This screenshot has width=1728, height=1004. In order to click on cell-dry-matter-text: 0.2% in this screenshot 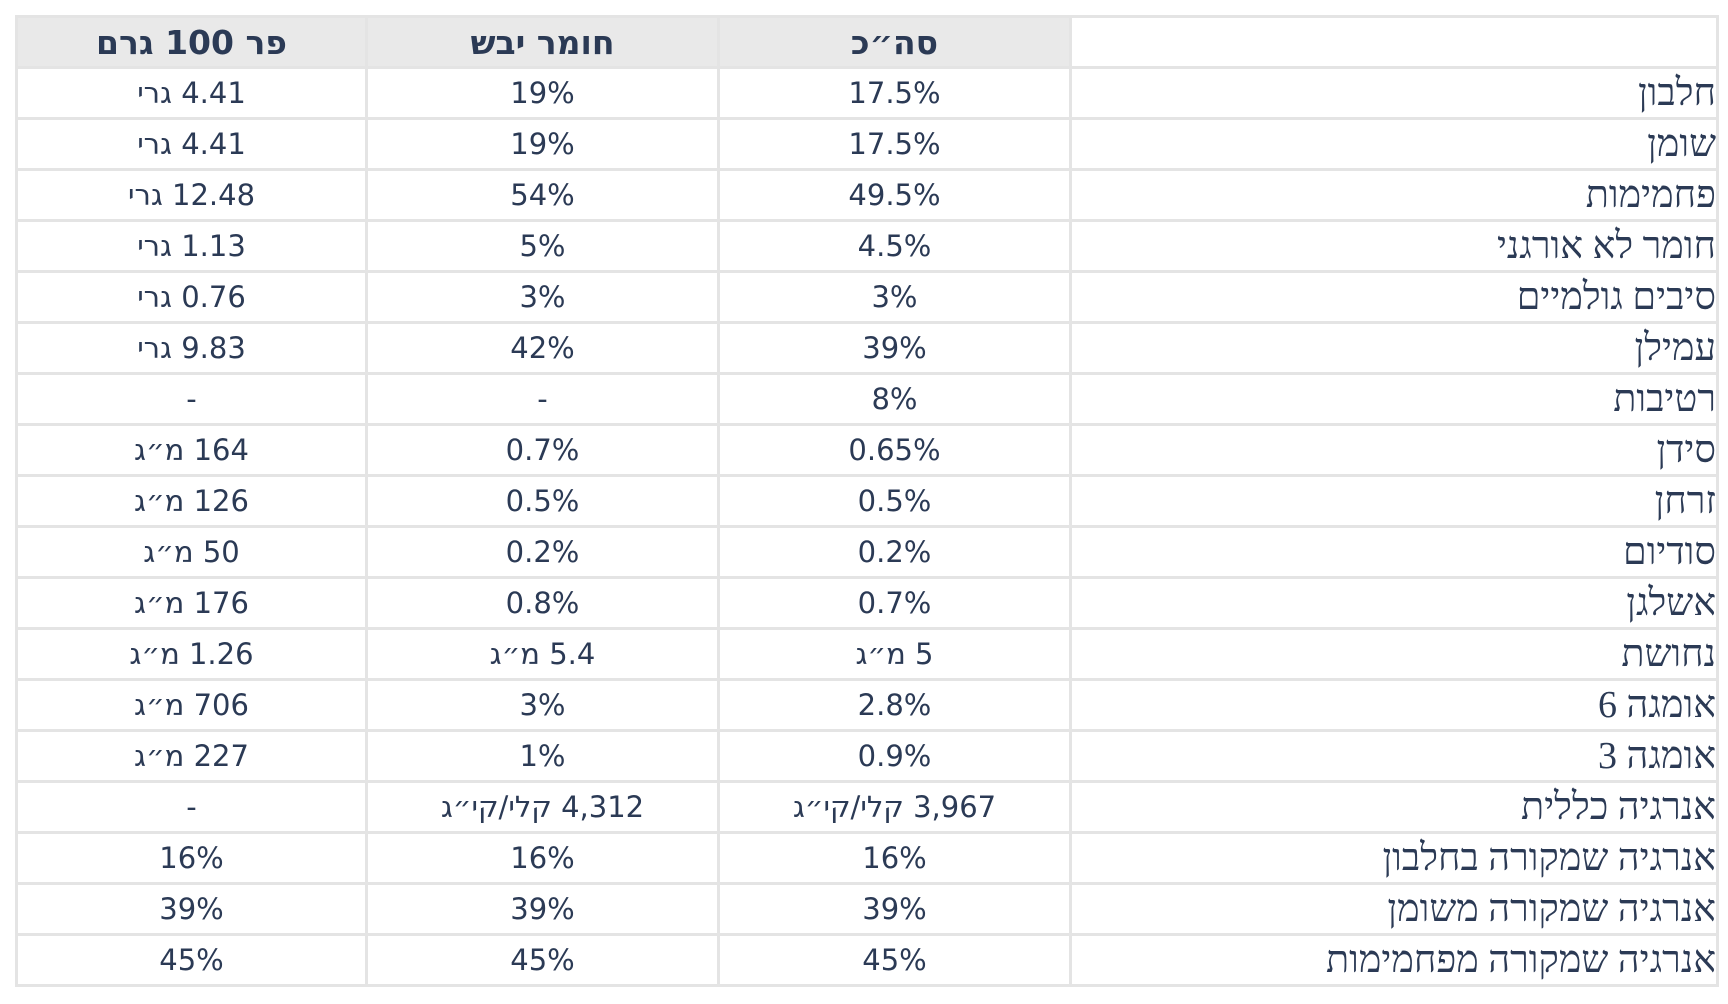, I will do `click(542, 552)`.